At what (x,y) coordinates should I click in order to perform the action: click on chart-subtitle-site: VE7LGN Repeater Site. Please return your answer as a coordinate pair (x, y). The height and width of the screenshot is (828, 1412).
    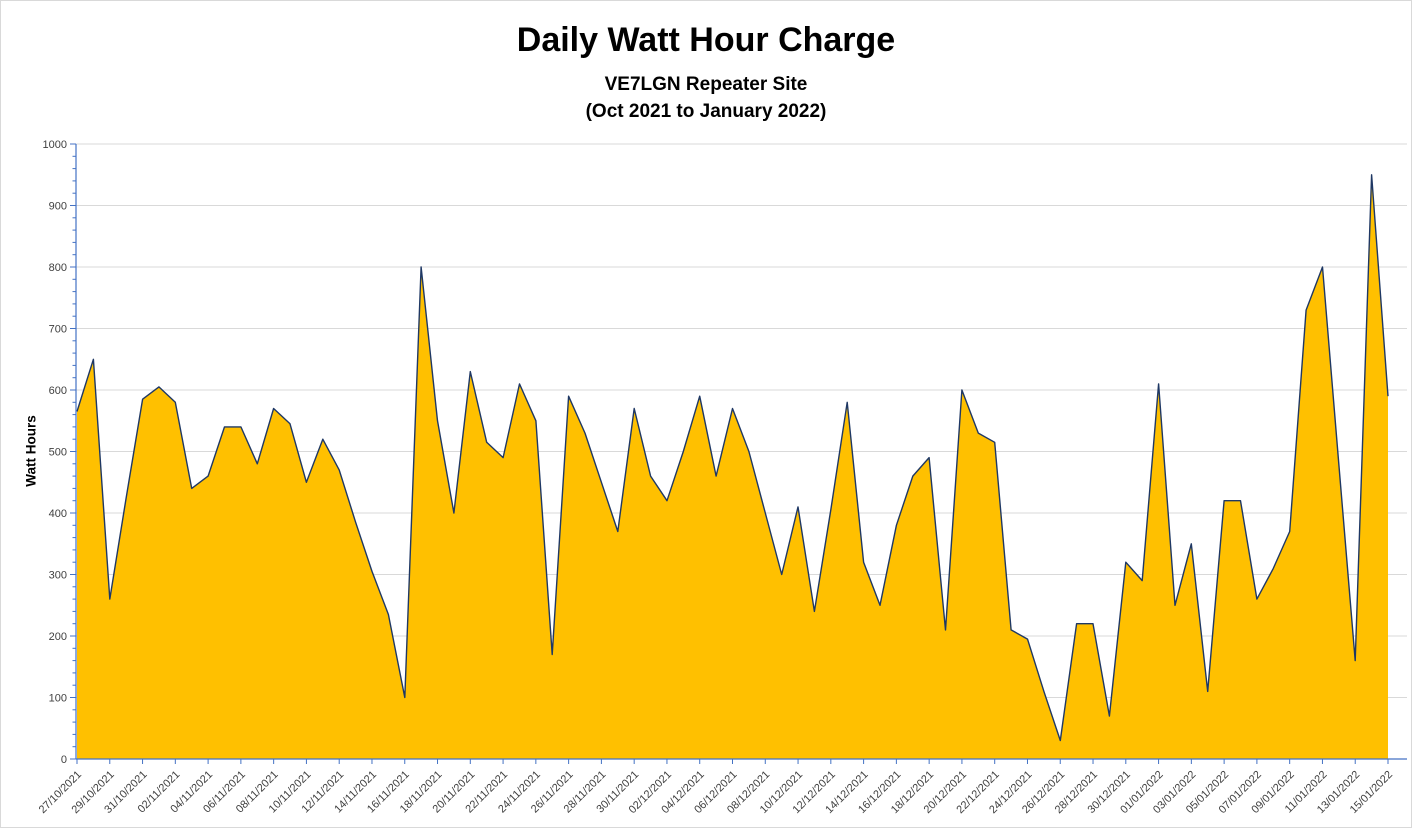
    Looking at the image, I should click on (706, 84).